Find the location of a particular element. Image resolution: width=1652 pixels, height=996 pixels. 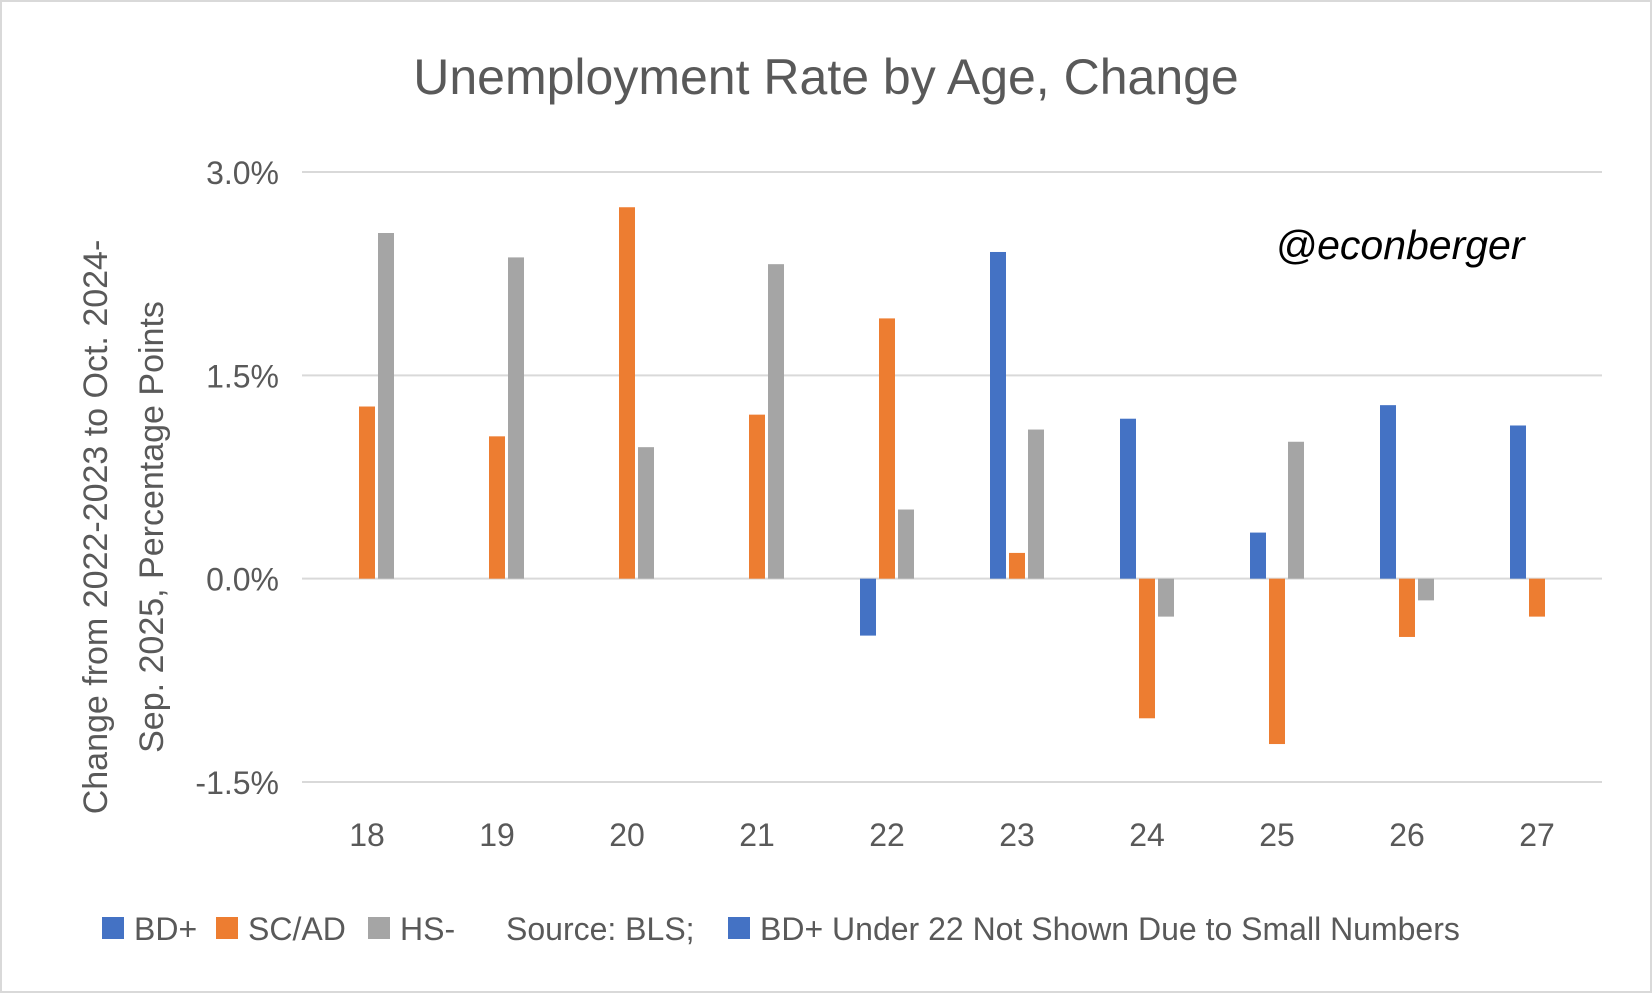

legend-sc-ad-swatch is located at coordinates (227, 928).